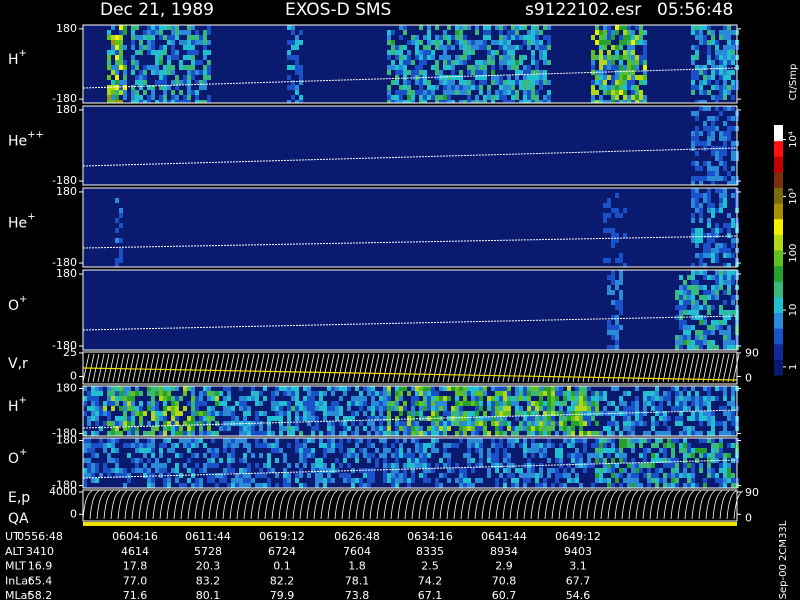  Describe the element at coordinates (135, 536) in the screenshot. I see `table-cell: 0604:16` at that location.